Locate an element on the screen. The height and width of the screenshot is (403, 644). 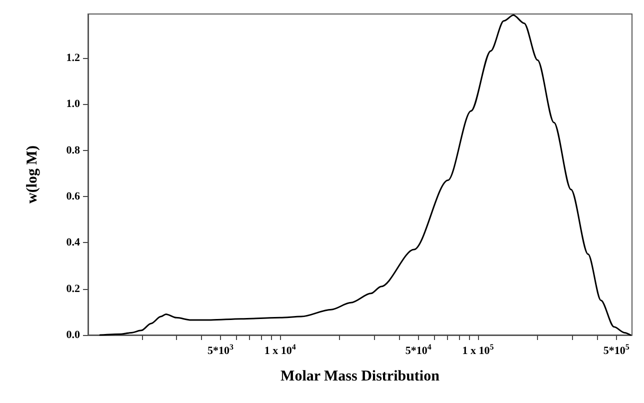
y-axis-title: w(log M) is located at coordinates (32, 175).